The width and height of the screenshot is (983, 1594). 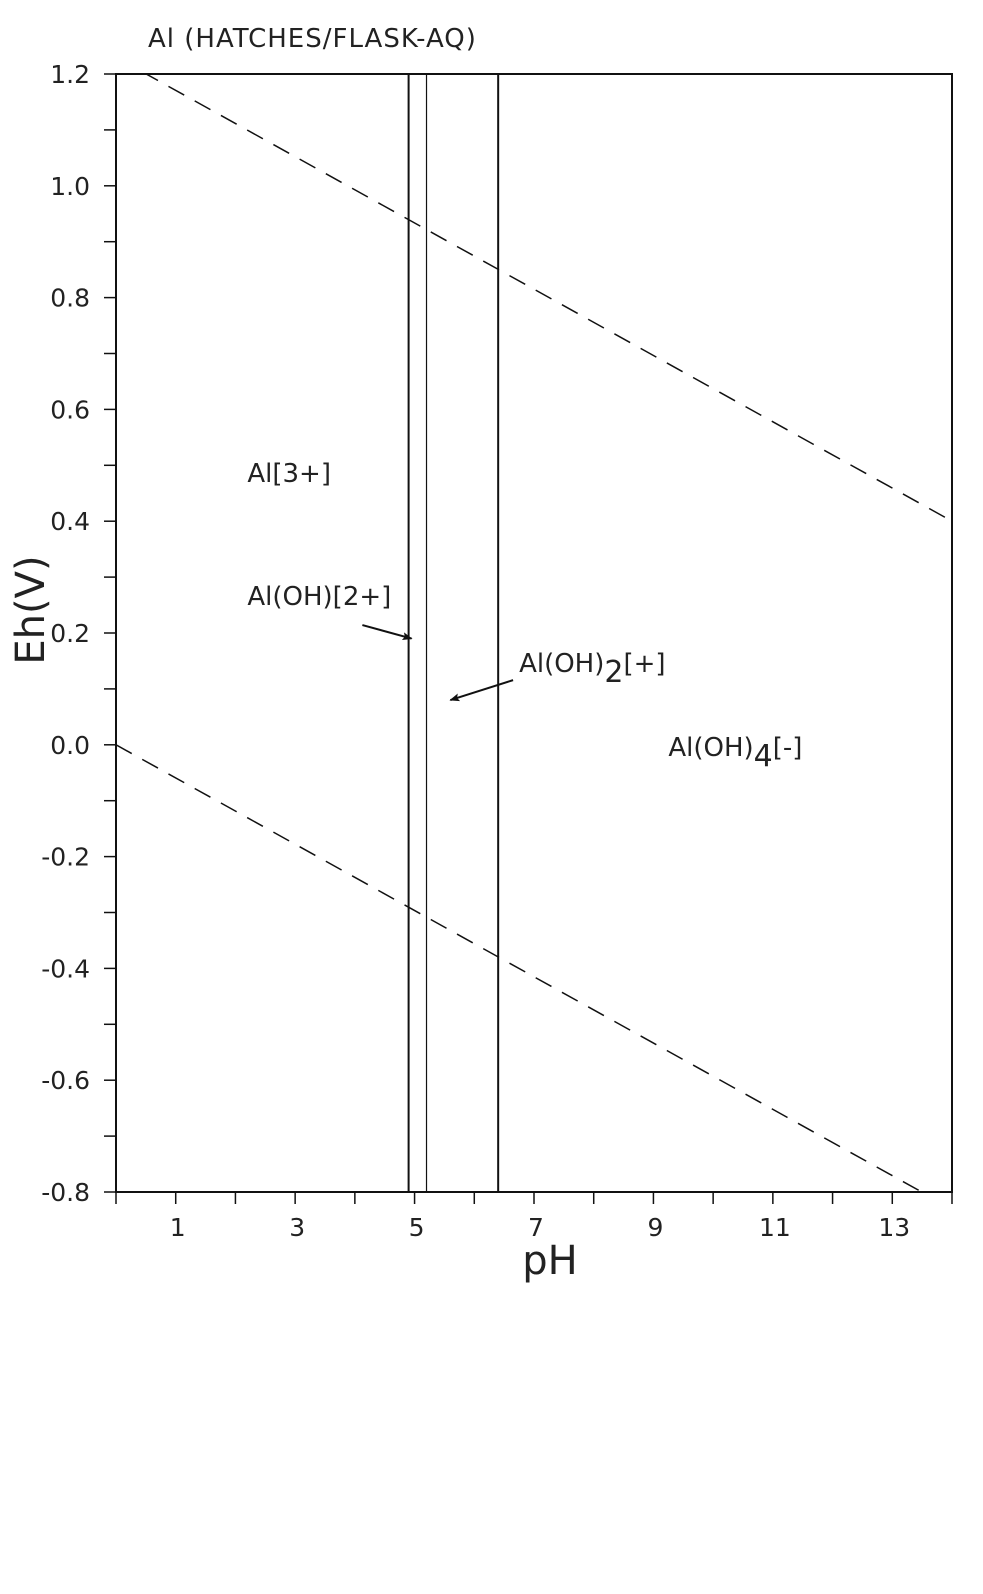 What do you see at coordinates (178, 1227) in the screenshot?
I see `x-tick-label: 1` at bounding box center [178, 1227].